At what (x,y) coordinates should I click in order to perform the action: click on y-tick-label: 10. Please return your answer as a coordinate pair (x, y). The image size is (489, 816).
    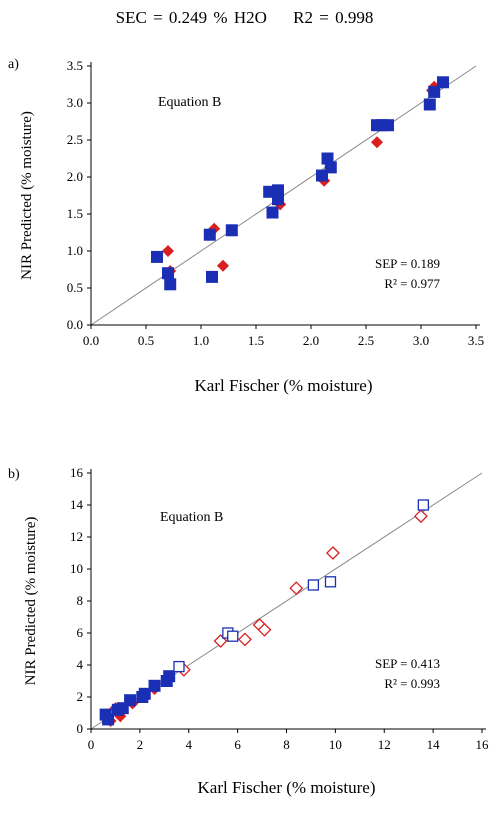
    Looking at the image, I should click on (76, 568).